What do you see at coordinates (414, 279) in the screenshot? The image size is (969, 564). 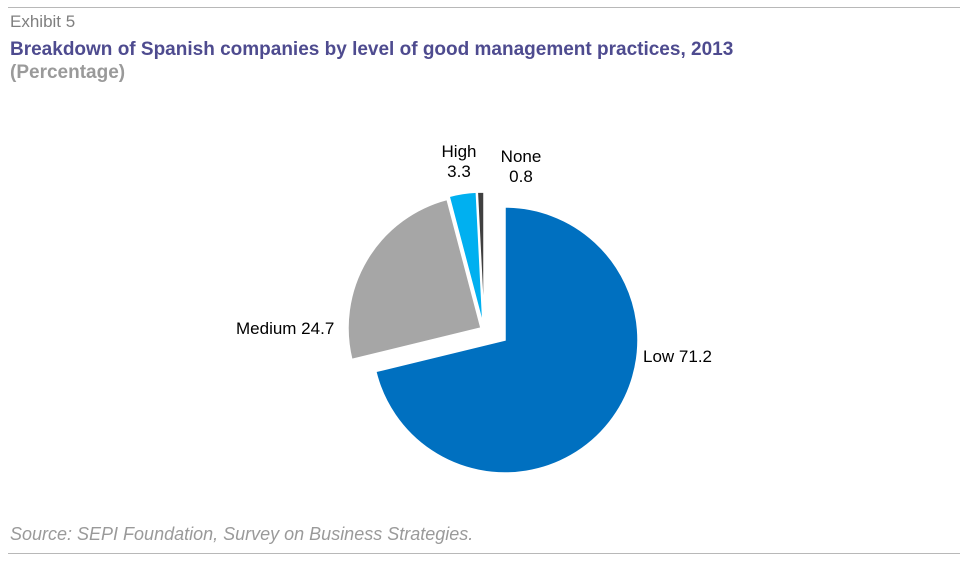 I see `pie-slice-medium` at bounding box center [414, 279].